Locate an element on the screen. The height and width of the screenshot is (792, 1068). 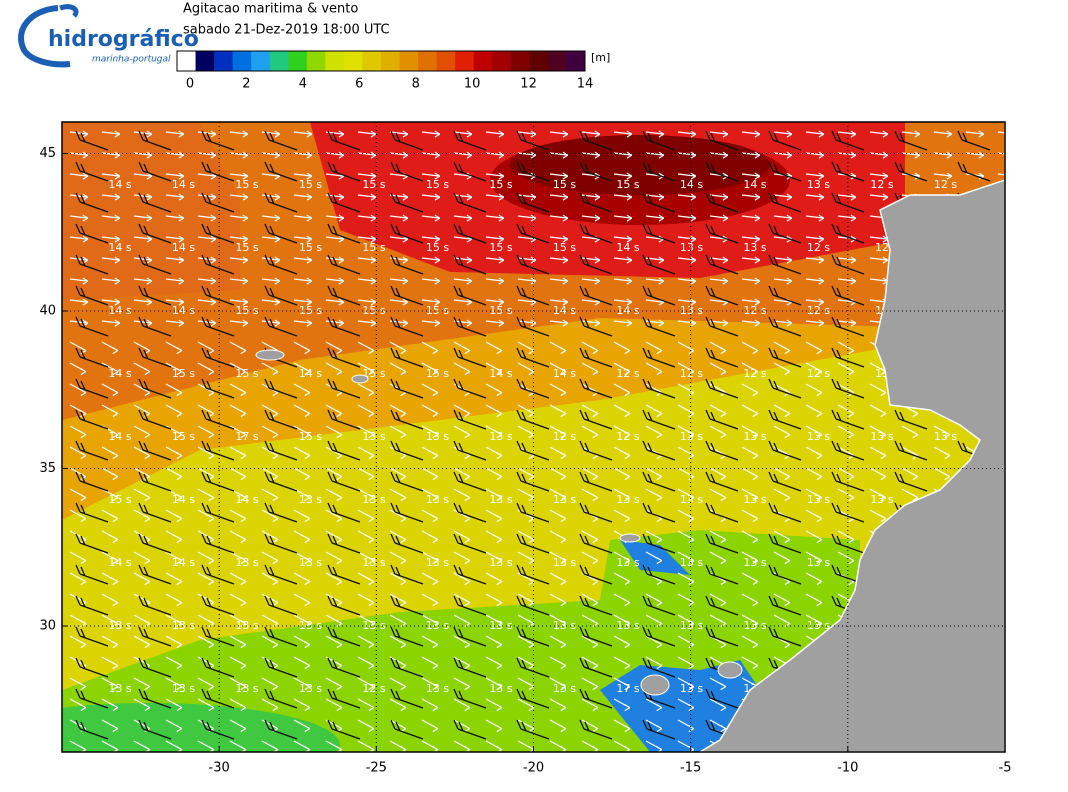
x-tick-label: -10 is located at coordinates (847, 768).